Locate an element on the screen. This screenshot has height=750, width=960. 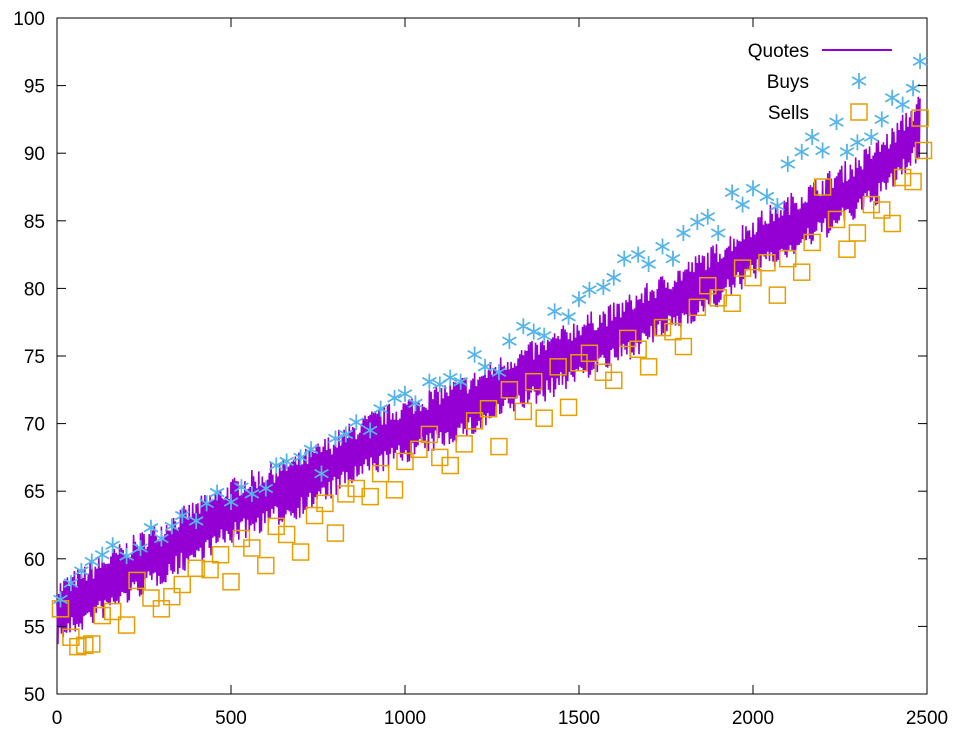
y-tick-label: 70 is located at coordinates (34, 425).